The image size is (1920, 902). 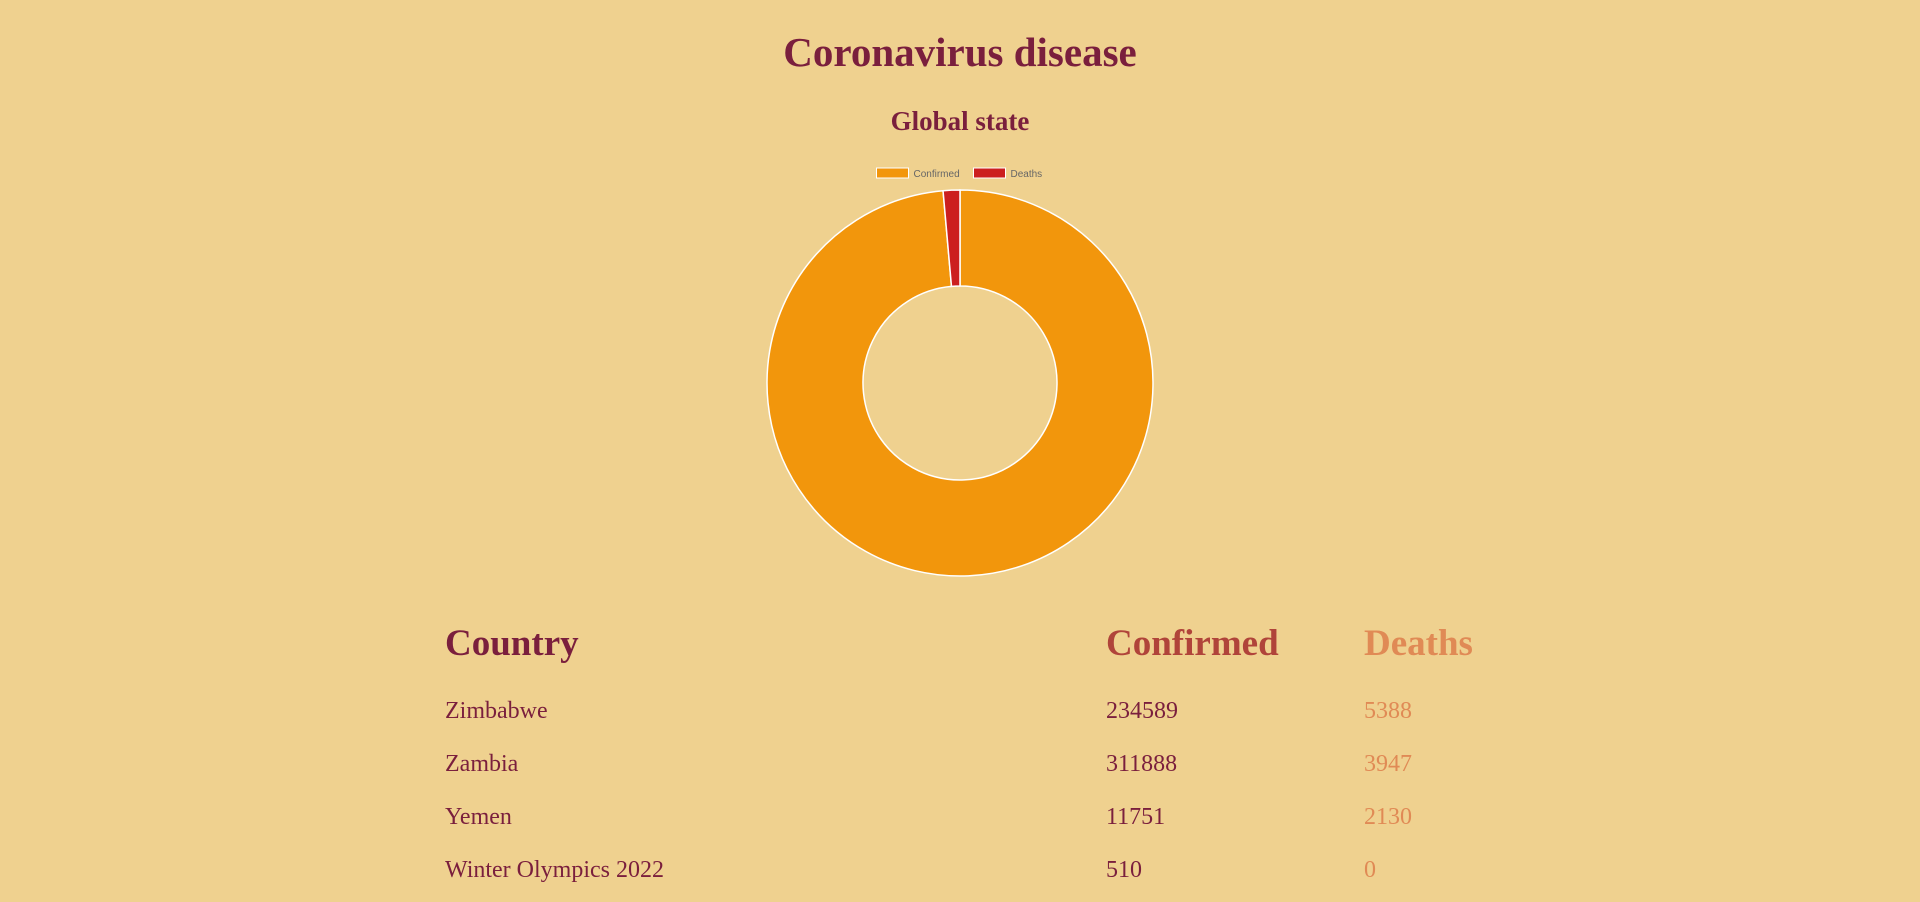 What do you see at coordinates (1027, 174) in the screenshot?
I see `legend-label-deaths: Deaths` at bounding box center [1027, 174].